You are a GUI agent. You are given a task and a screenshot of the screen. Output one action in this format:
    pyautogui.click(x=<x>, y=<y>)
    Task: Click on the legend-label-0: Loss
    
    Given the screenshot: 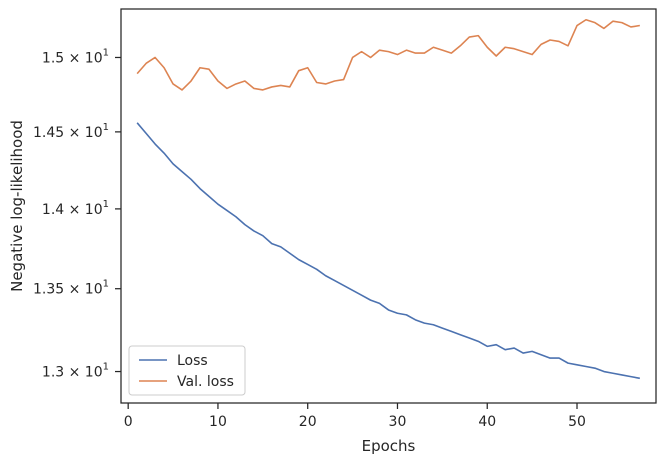 What is the action you would take?
    pyautogui.click(x=192, y=361)
    